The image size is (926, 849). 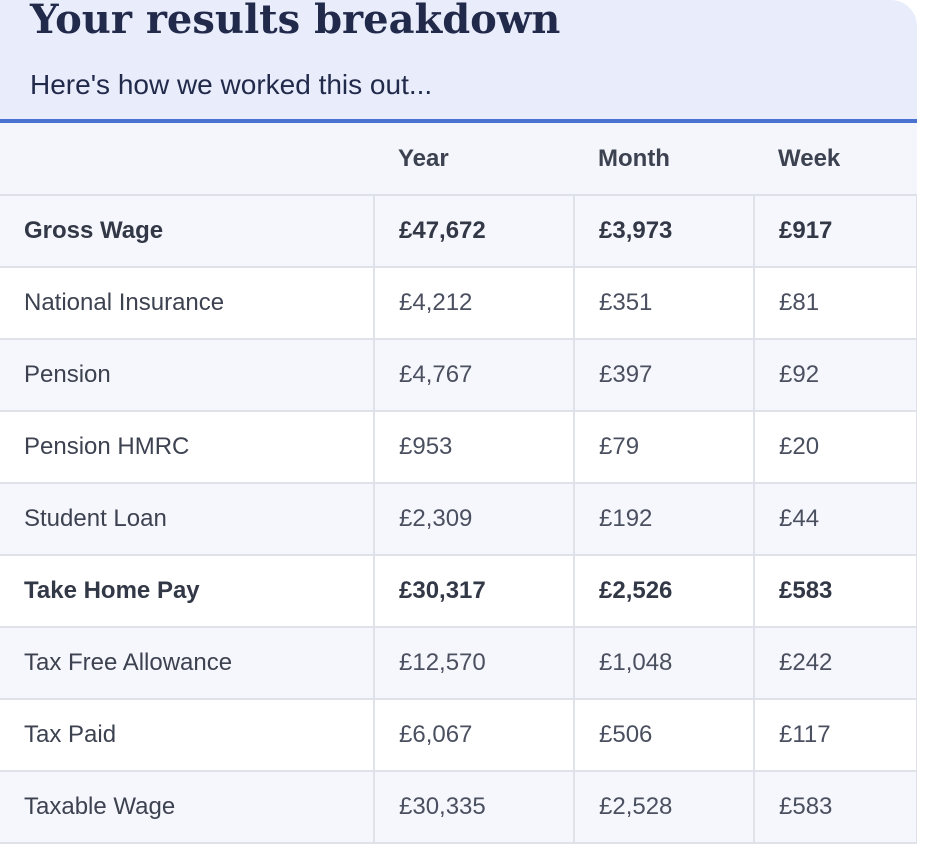 I want to click on table-row: Pension HMRC £953 £79 £20, so click(x=458, y=447).